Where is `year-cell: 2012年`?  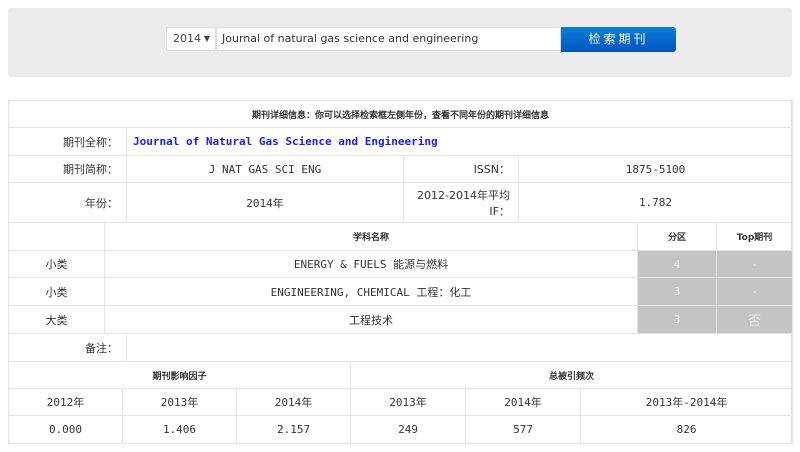
year-cell: 2012年 is located at coordinates (65, 402).